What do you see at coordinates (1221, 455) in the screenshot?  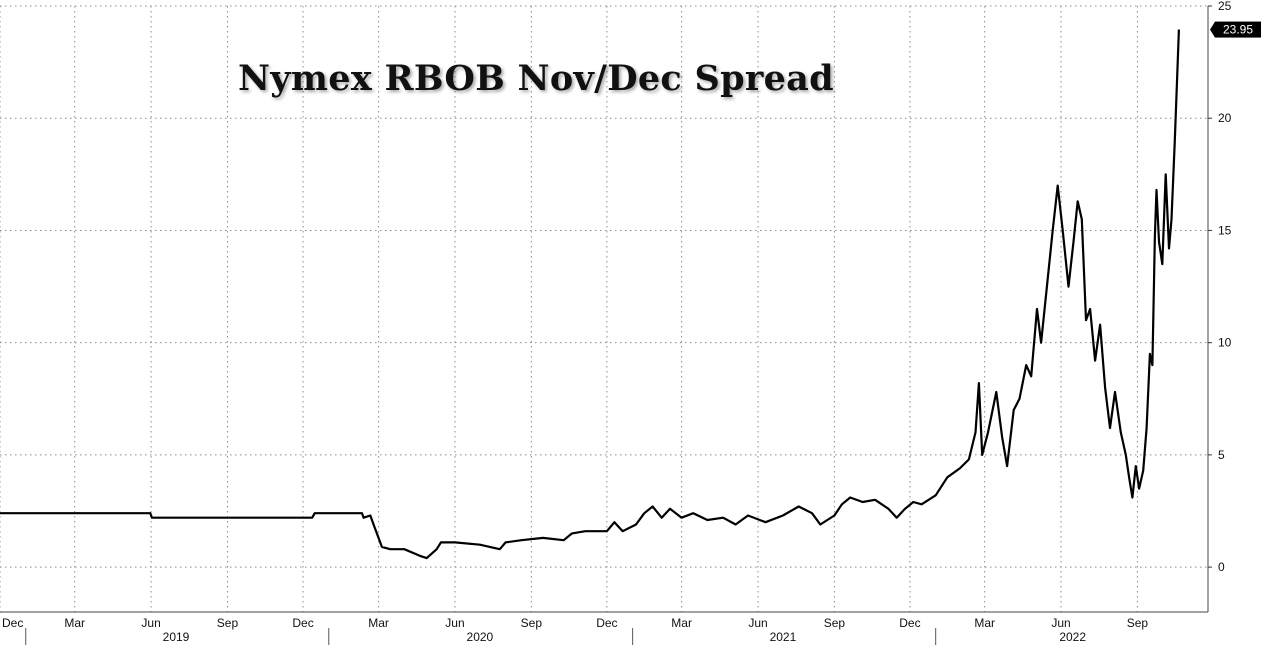 I see `y-tick-label: 5` at bounding box center [1221, 455].